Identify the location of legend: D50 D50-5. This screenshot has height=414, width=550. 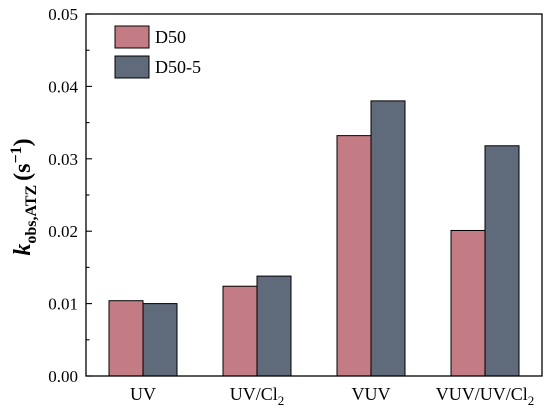
(157, 52).